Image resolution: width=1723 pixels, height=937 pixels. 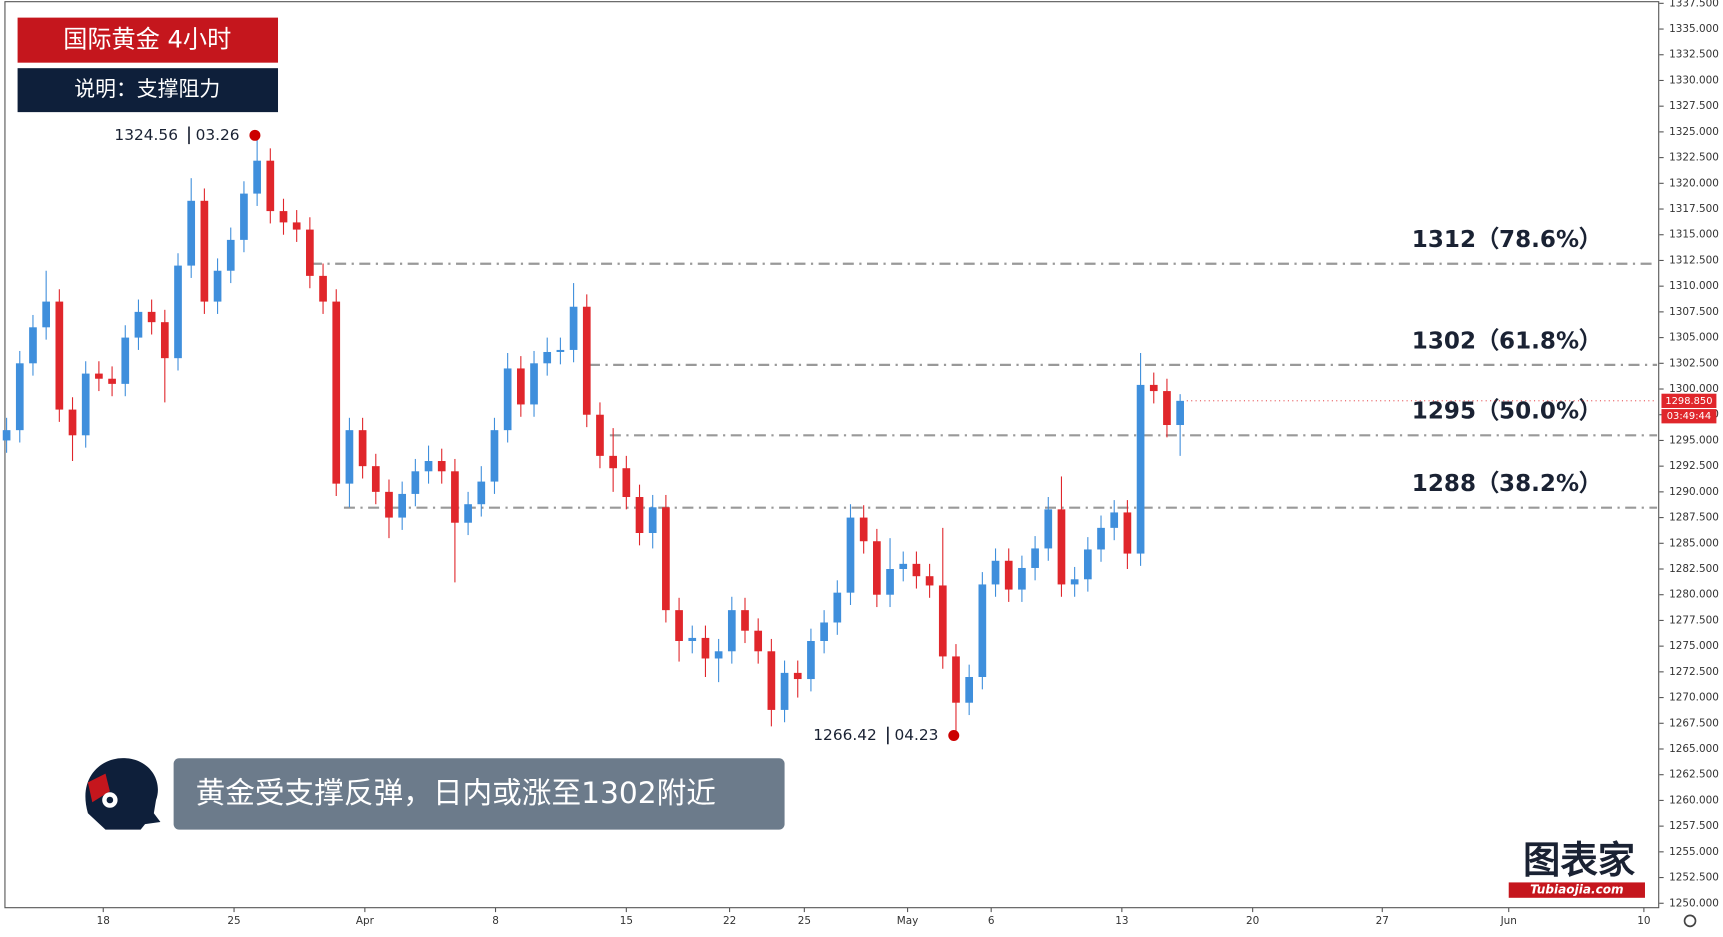 I want to click on x-tick-label: Apr, so click(x=365, y=921).